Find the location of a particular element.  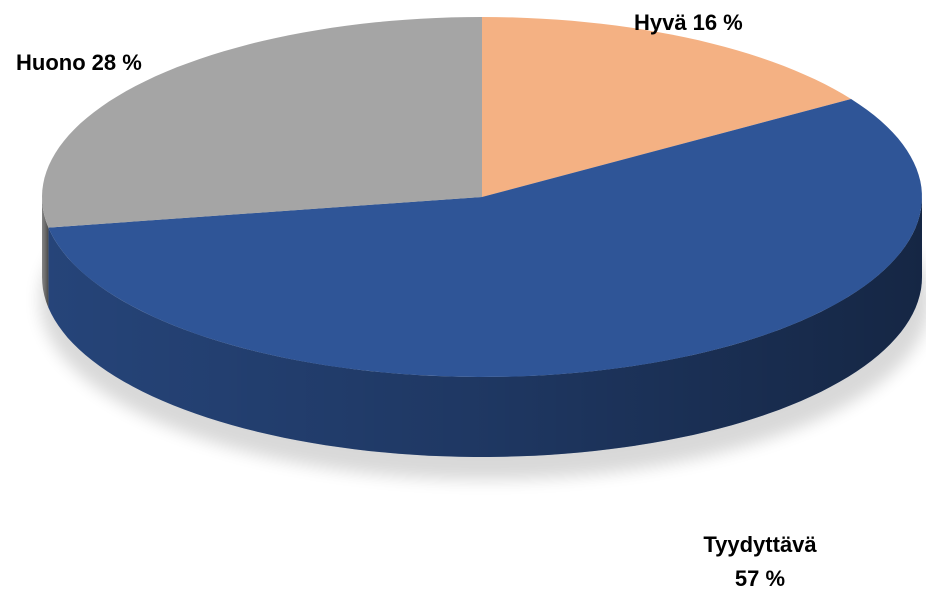

slice-side-shade is located at coordinates (45, 252).